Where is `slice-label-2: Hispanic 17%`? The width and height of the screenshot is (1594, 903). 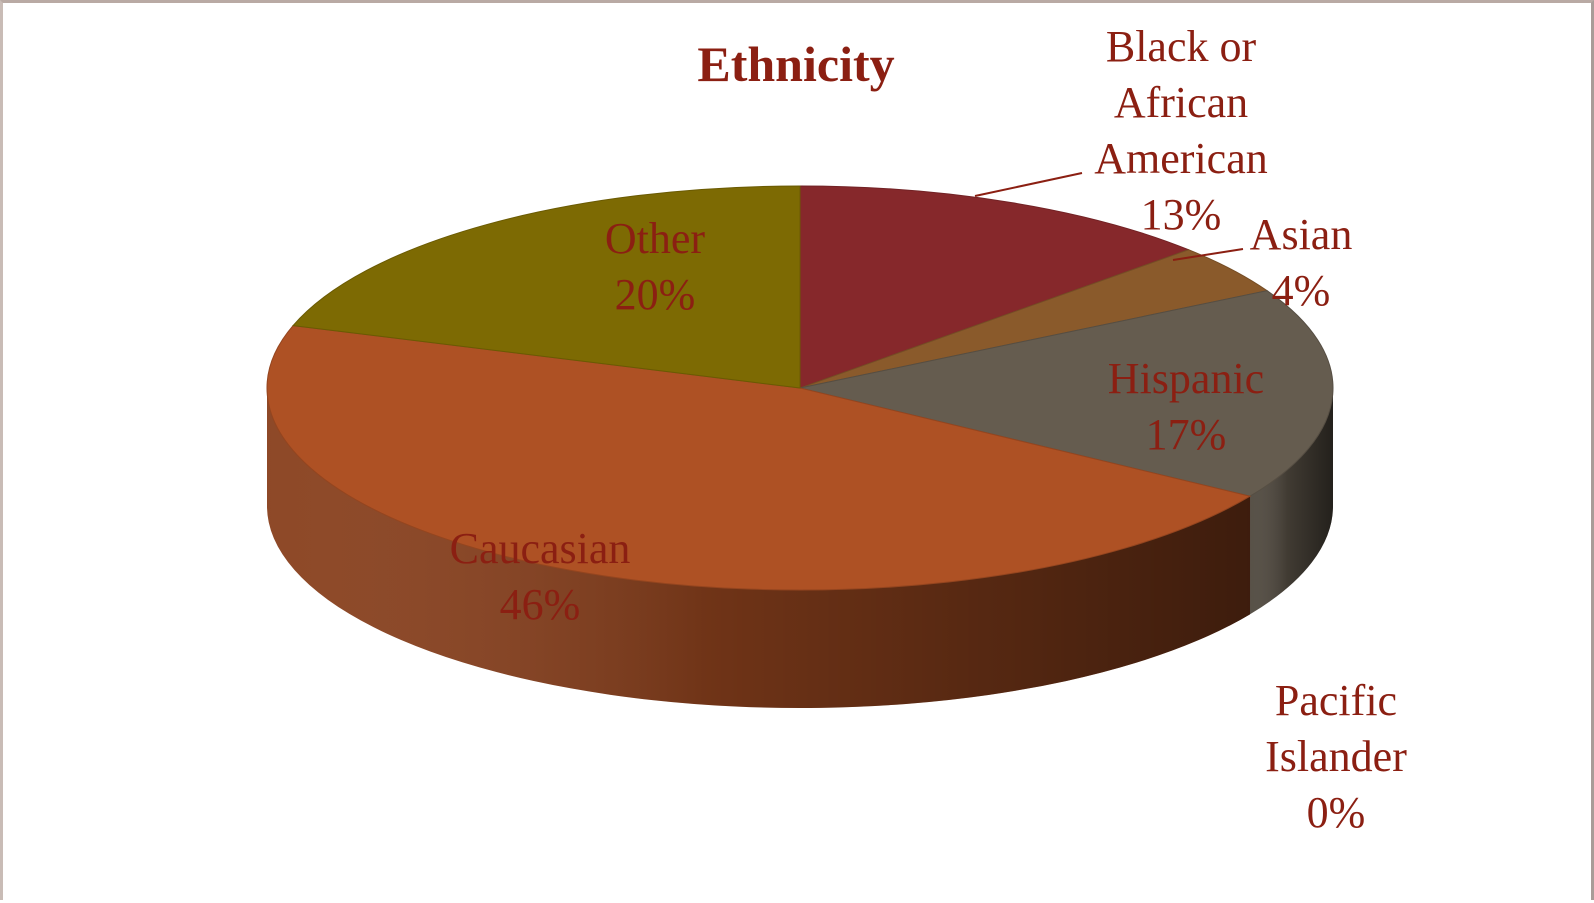
slice-label-2: Hispanic 17% is located at coordinates (1186, 406).